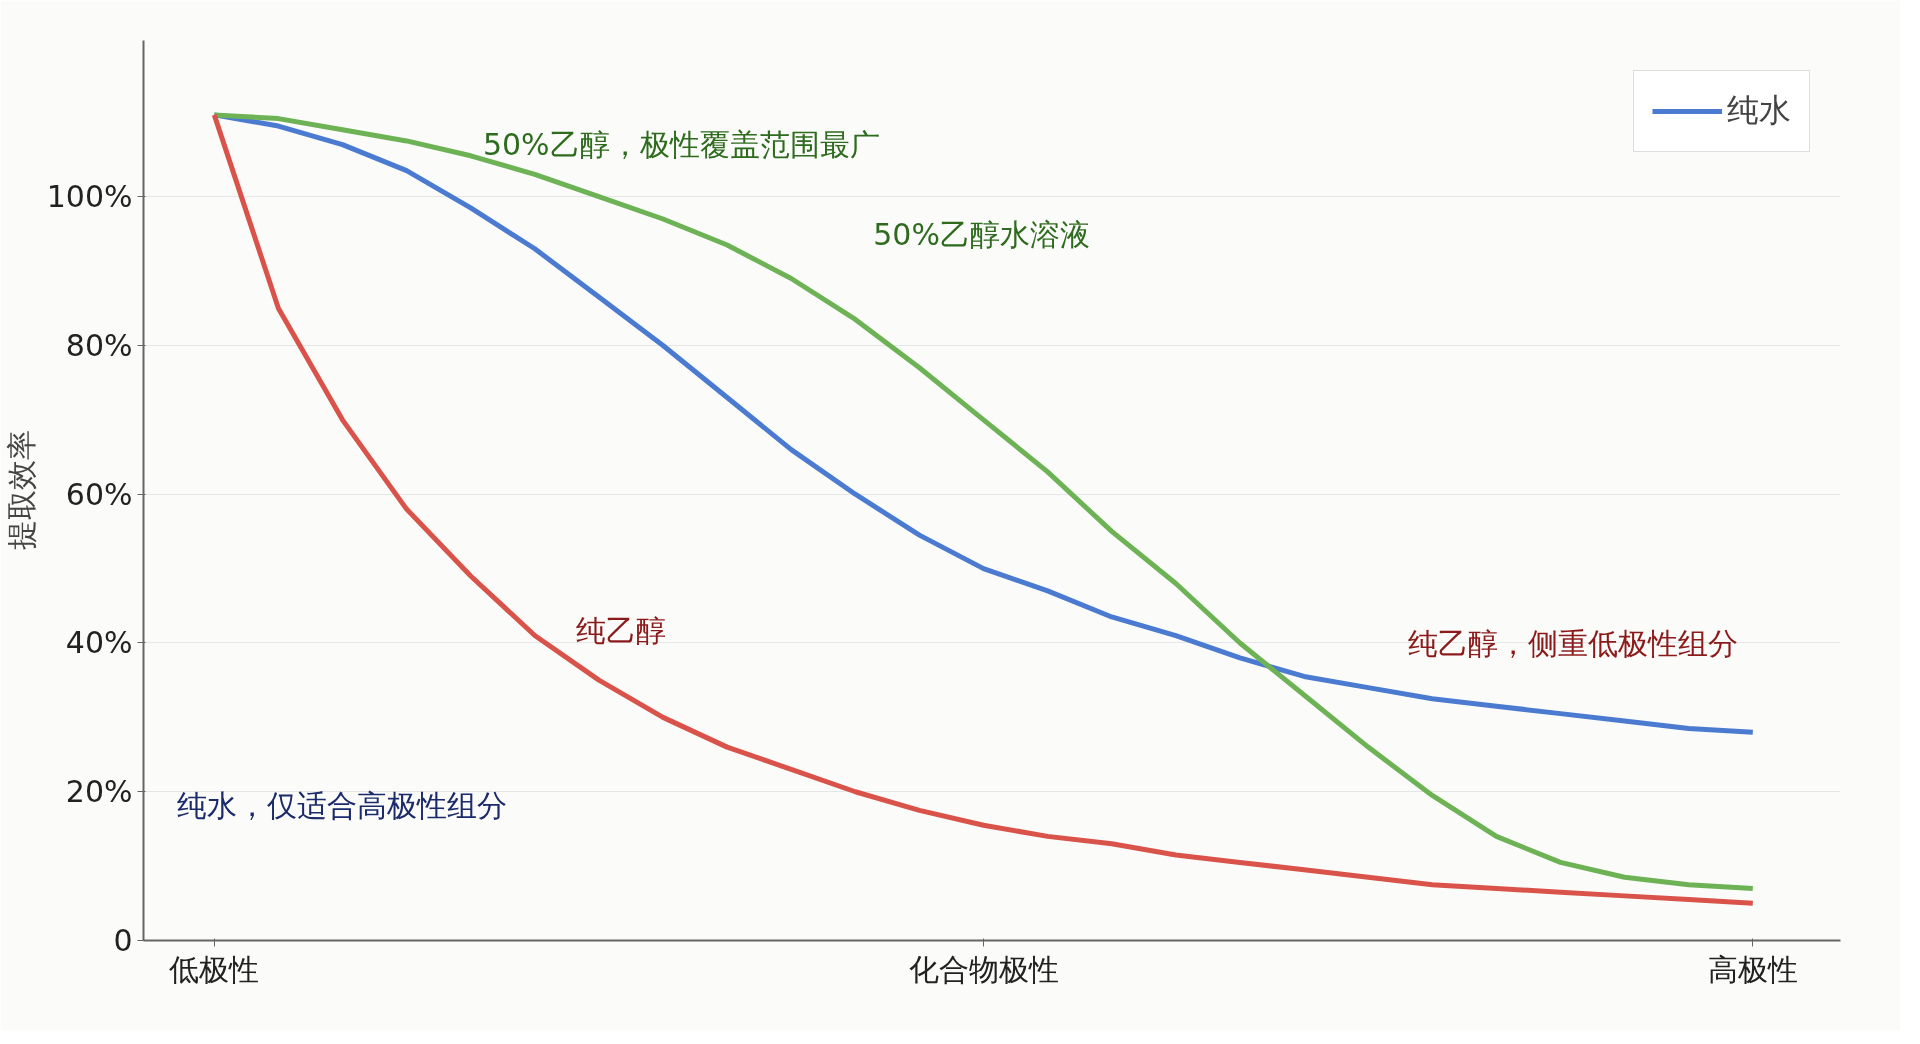 The height and width of the screenshot is (1044, 1920). I want to click on y-tick-label: 0, so click(123, 940).